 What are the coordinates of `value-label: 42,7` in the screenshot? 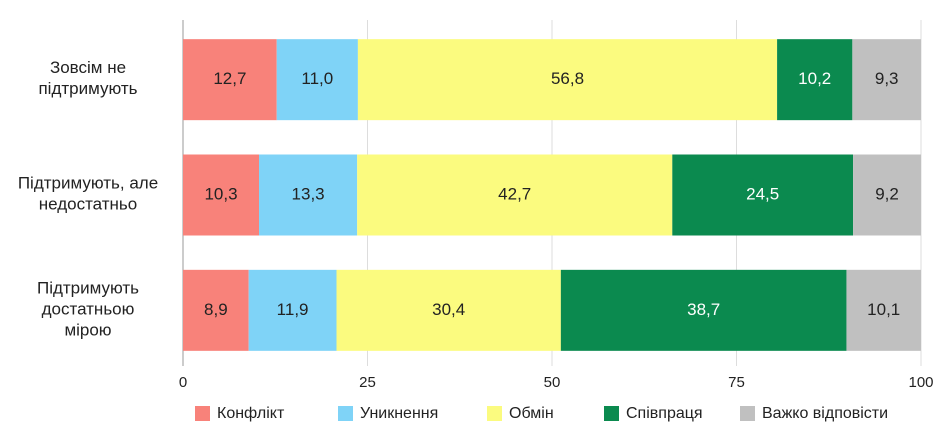 It's located at (514, 193).